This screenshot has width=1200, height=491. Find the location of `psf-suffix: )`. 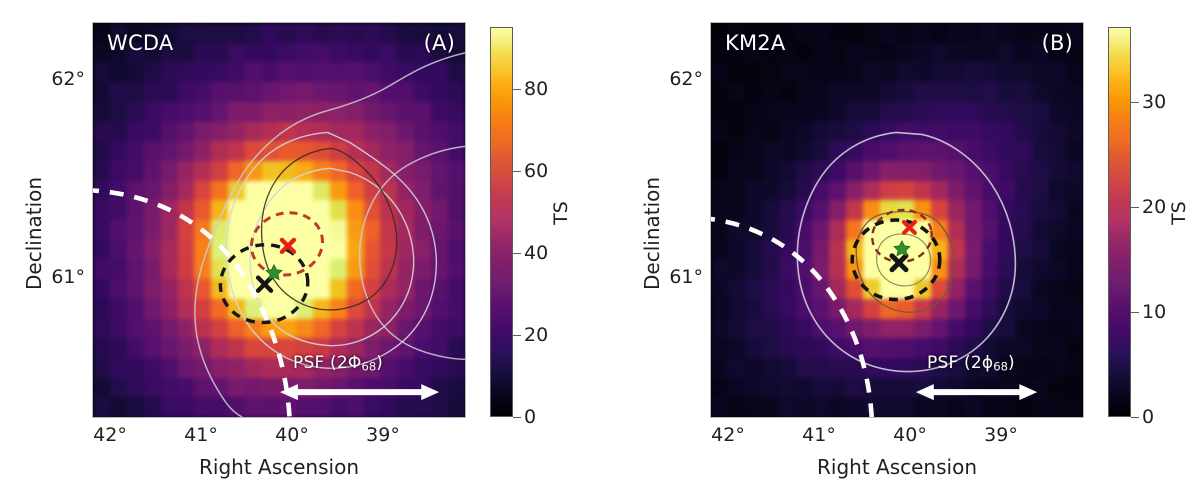

psf-suffix: ) is located at coordinates (380, 363).